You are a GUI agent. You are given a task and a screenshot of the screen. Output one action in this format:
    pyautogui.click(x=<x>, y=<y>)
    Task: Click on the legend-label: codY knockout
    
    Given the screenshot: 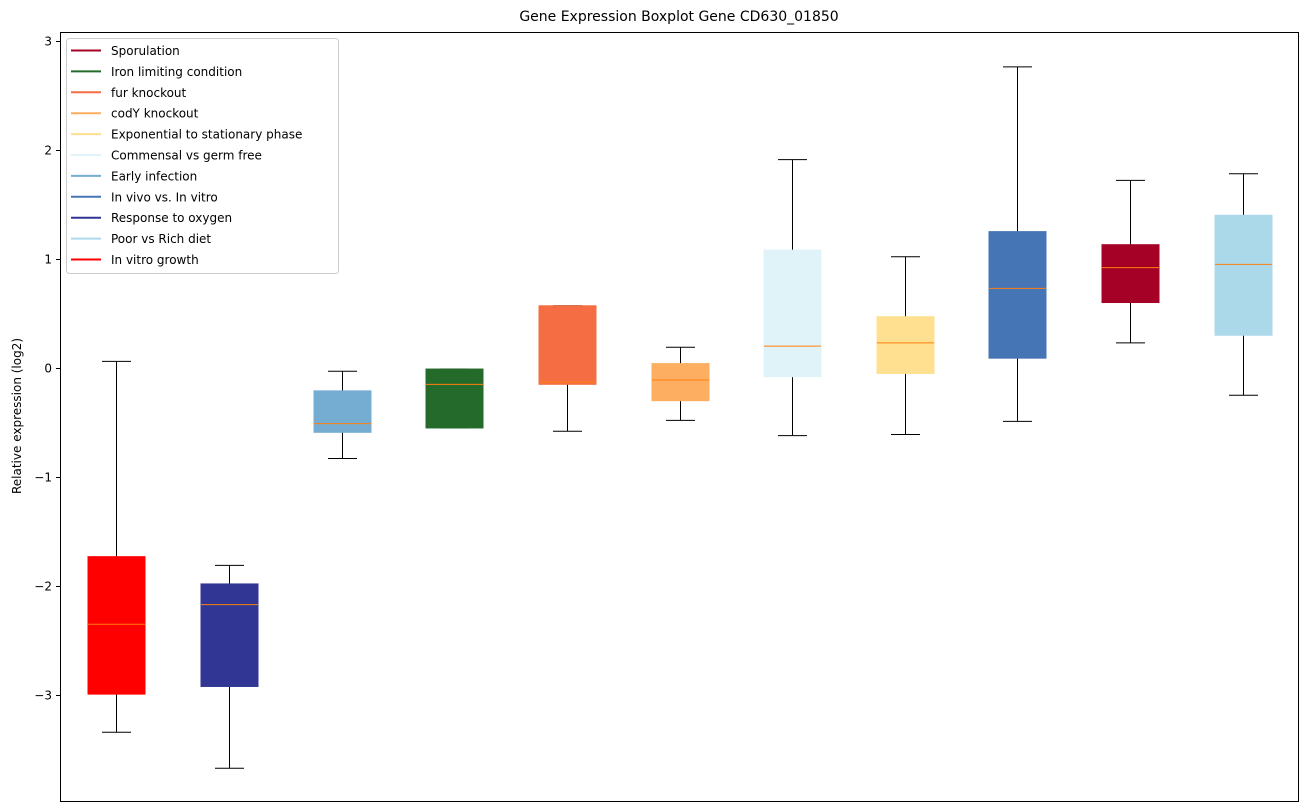 What is the action you would take?
    pyautogui.click(x=155, y=114)
    